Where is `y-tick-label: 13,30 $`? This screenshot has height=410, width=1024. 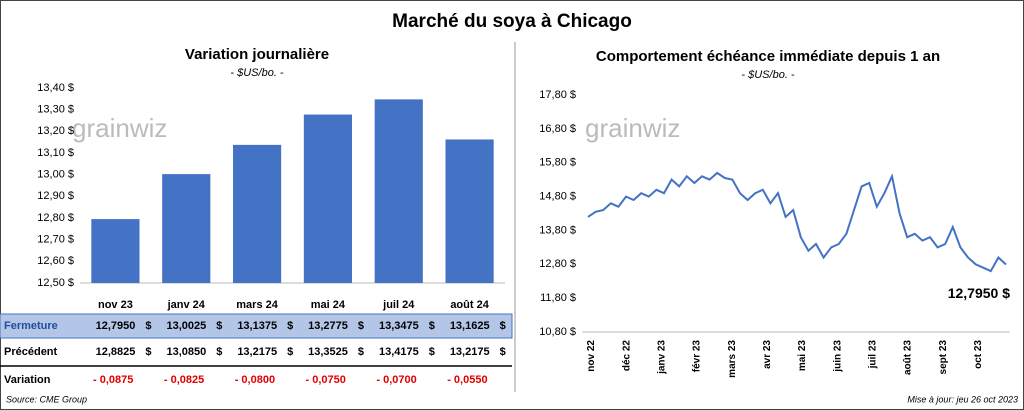 y-tick-label: 13,30 $ is located at coordinates (55, 110).